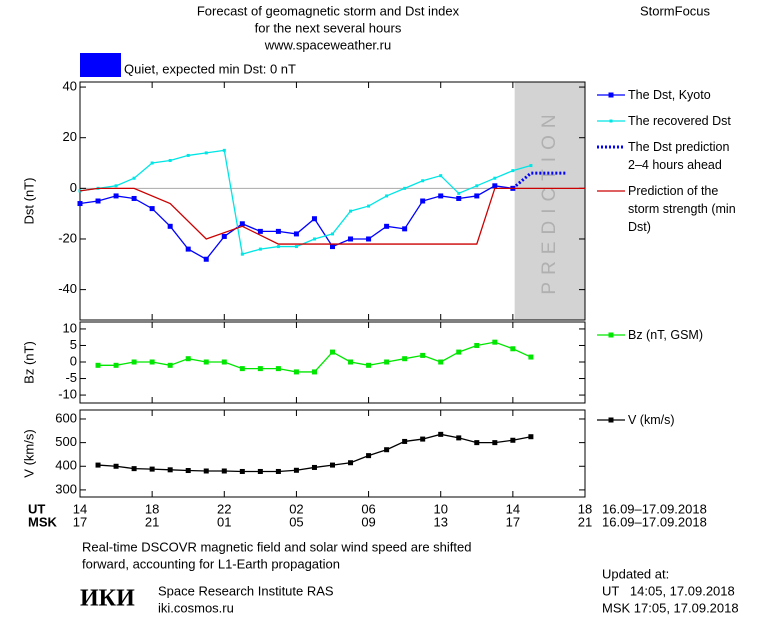  Describe the element at coordinates (196, 607) in the screenshot. I see `url: iki.cosmos.ru` at that location.